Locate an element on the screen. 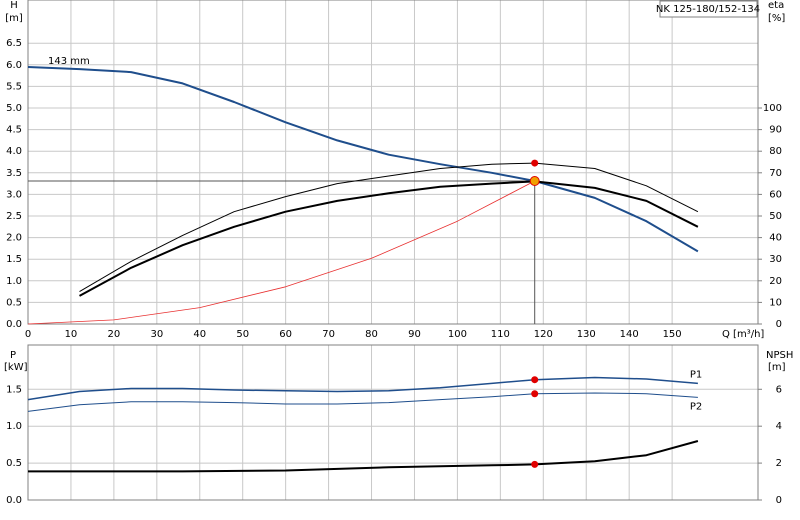 This screenshot has width=800, height=520. y-axis-label: P is located at coordinates (13, 355).